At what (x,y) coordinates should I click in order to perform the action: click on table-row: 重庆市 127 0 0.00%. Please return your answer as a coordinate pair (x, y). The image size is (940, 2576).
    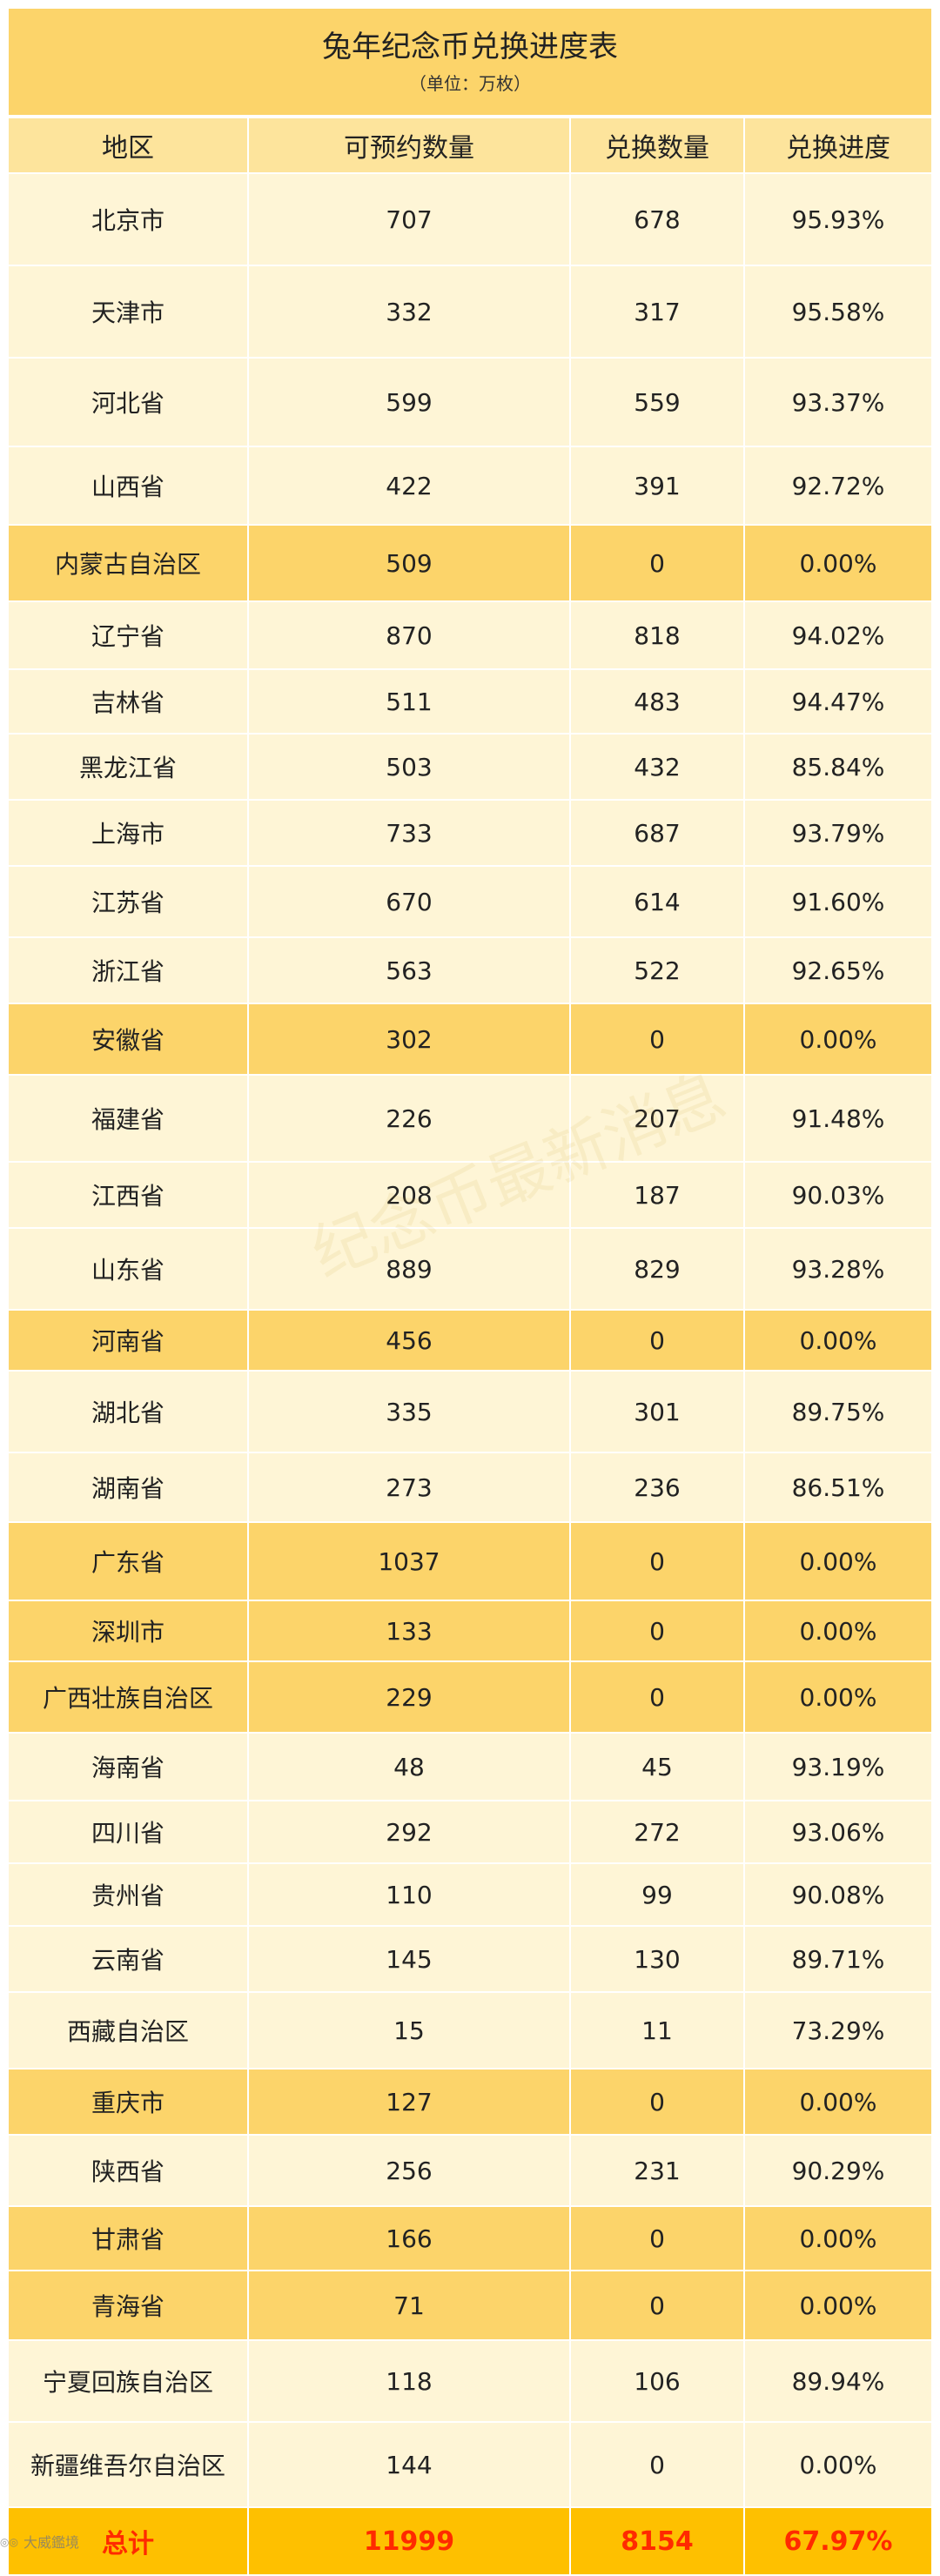
    Looking at the image, I should click on (470, 2103).